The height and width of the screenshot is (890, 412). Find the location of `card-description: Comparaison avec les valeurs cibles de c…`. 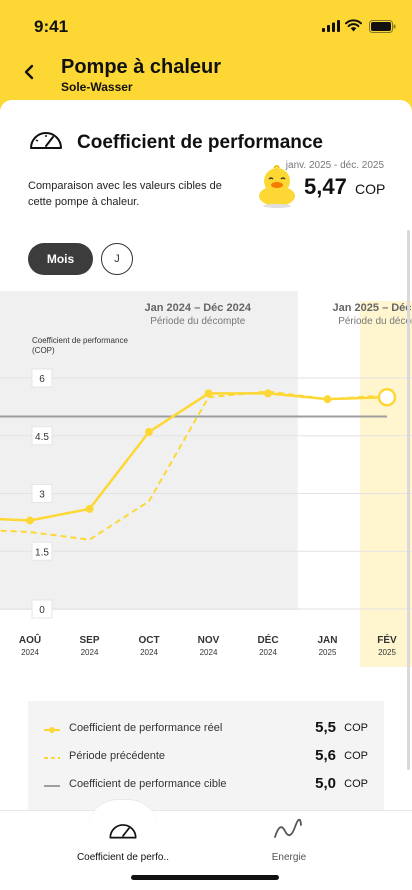

card-description: Comparaison avec les valeurs cibles de c… is located at coordinates (125, 194).